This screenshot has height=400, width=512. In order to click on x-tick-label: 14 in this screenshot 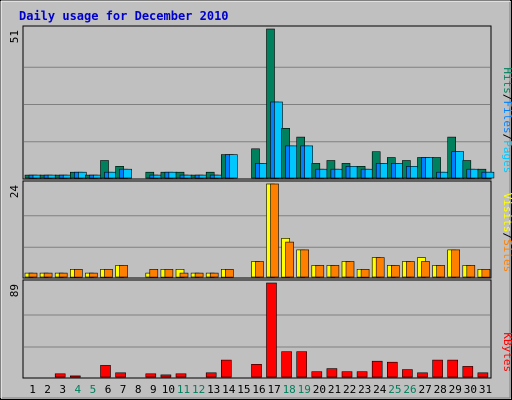, I will do `click(229, 389)`.